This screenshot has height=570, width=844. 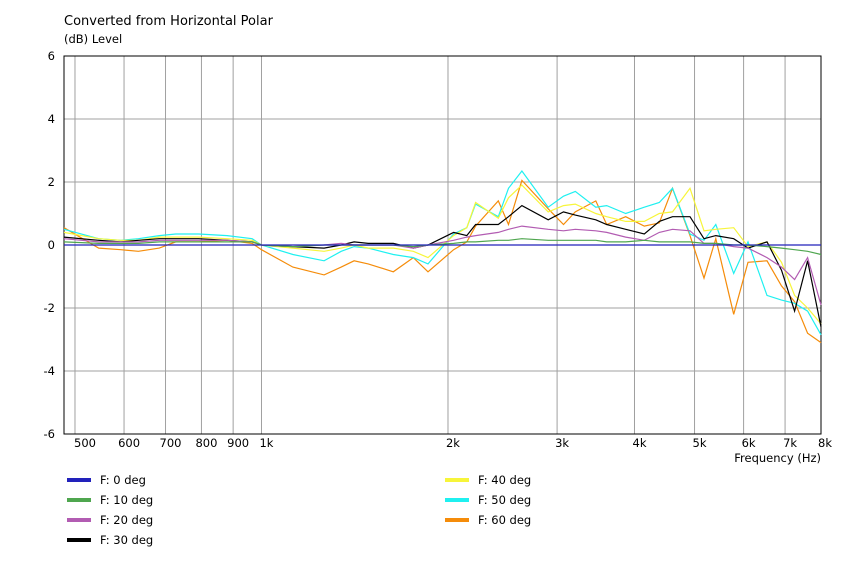 What do you see at coordinates (825, 443) in the screenshot?
I see `x-tick-label-12: 8k` at bounding box center [825, 443].